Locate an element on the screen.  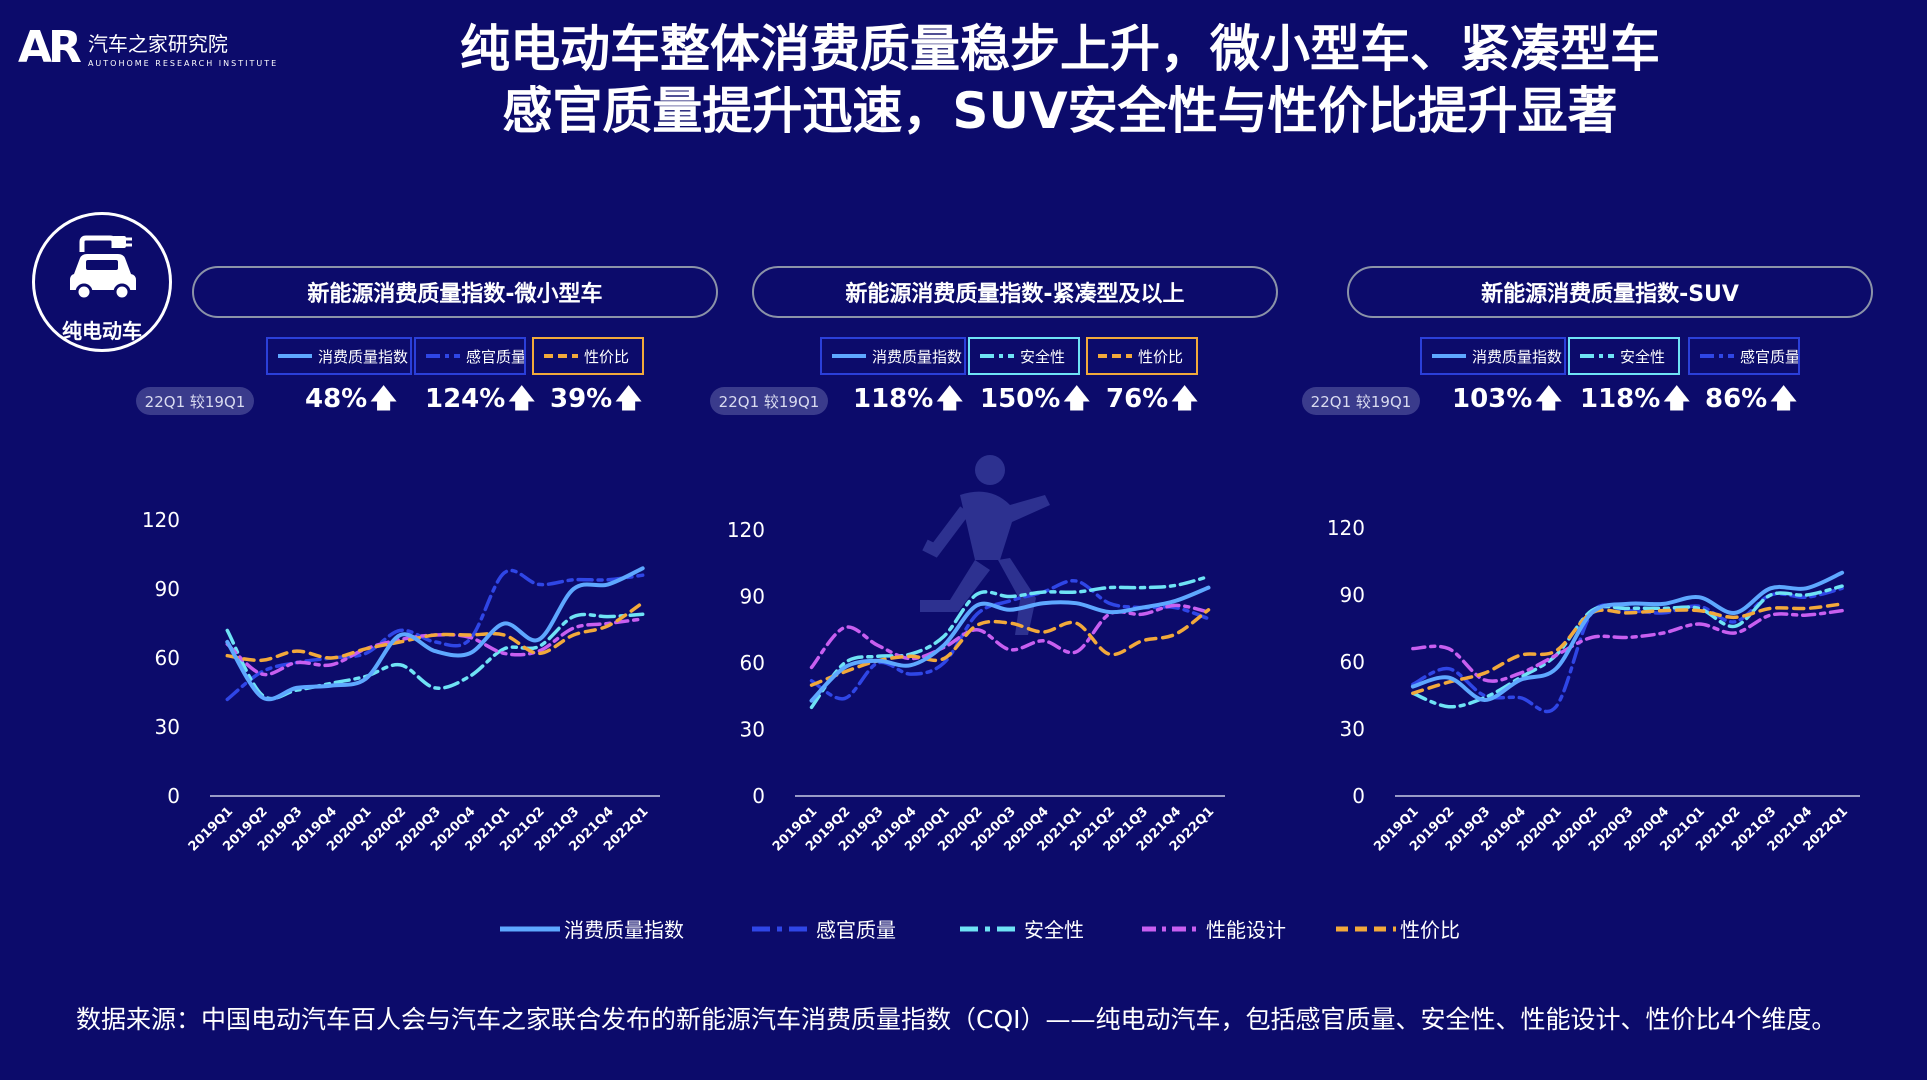
bottom-legend-item: 性能设计 is located at coordinates (1214, 928).